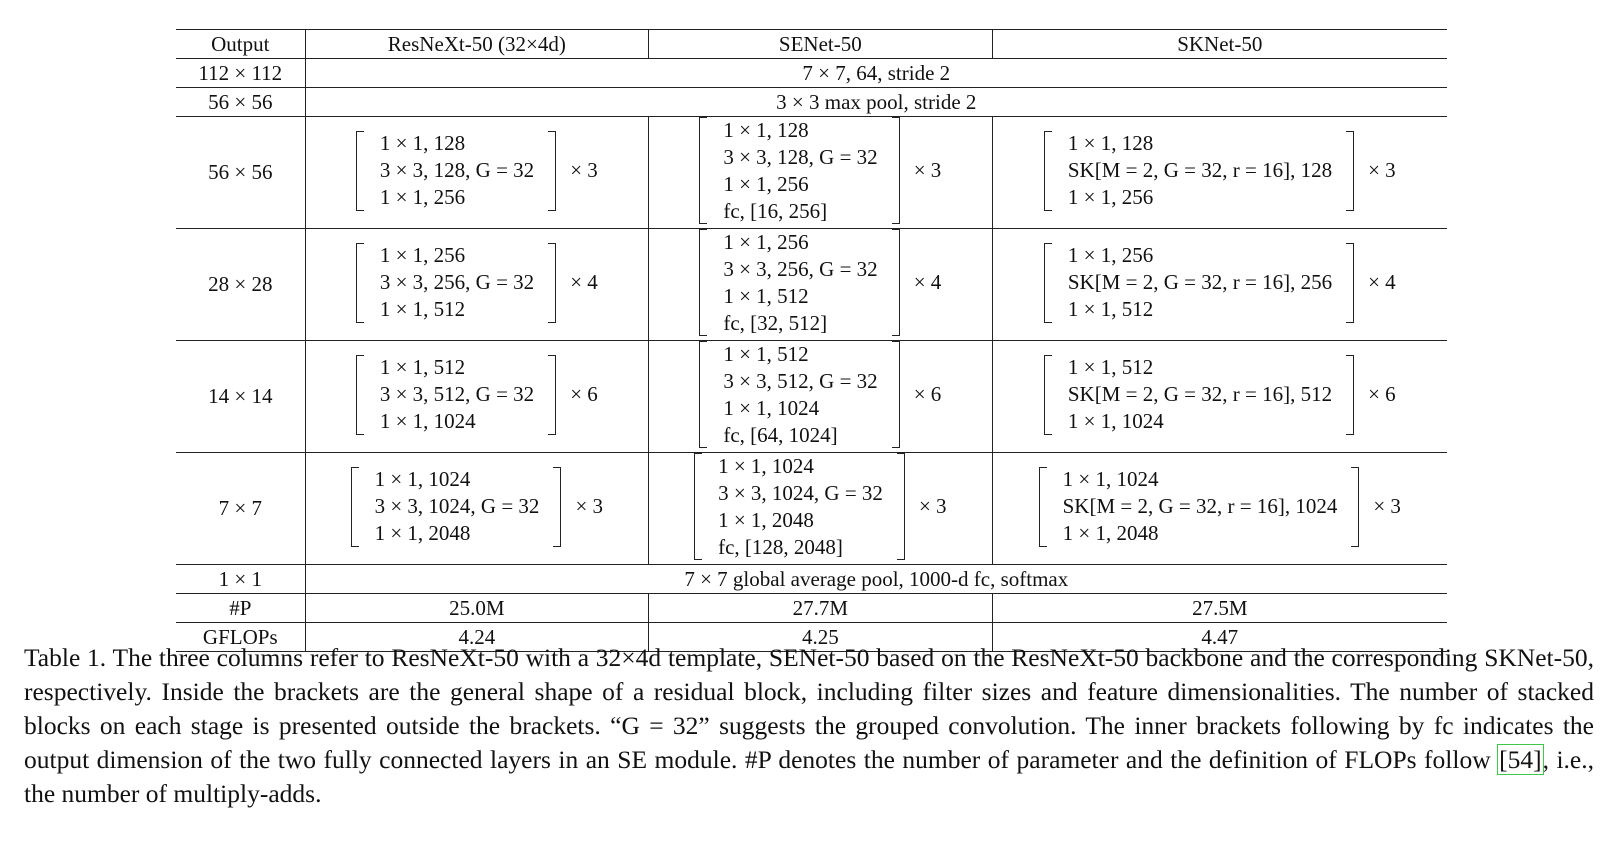 The width and height of the screenshot is (1618, 858). Describe the element at coordinates (811, 637) in the screenshot. I see `flops-row: GFLOPs 4.24 4.25 4.47` at that location.